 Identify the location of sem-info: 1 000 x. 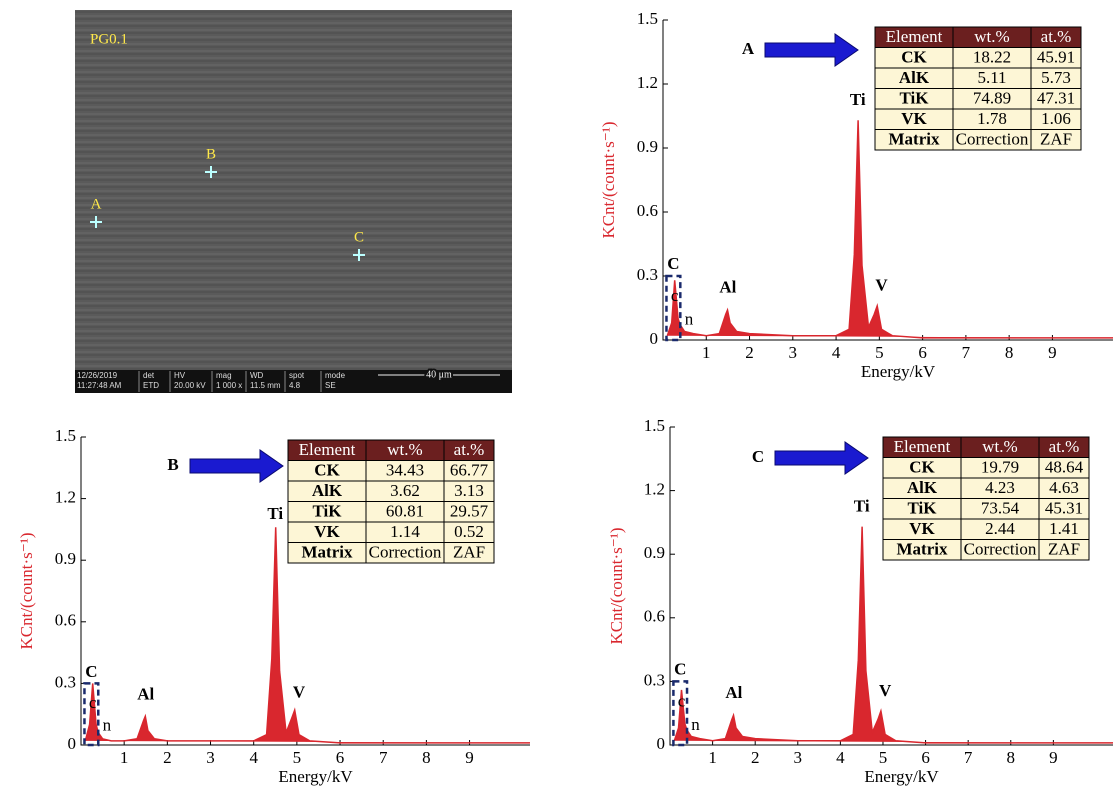
(229, 385).